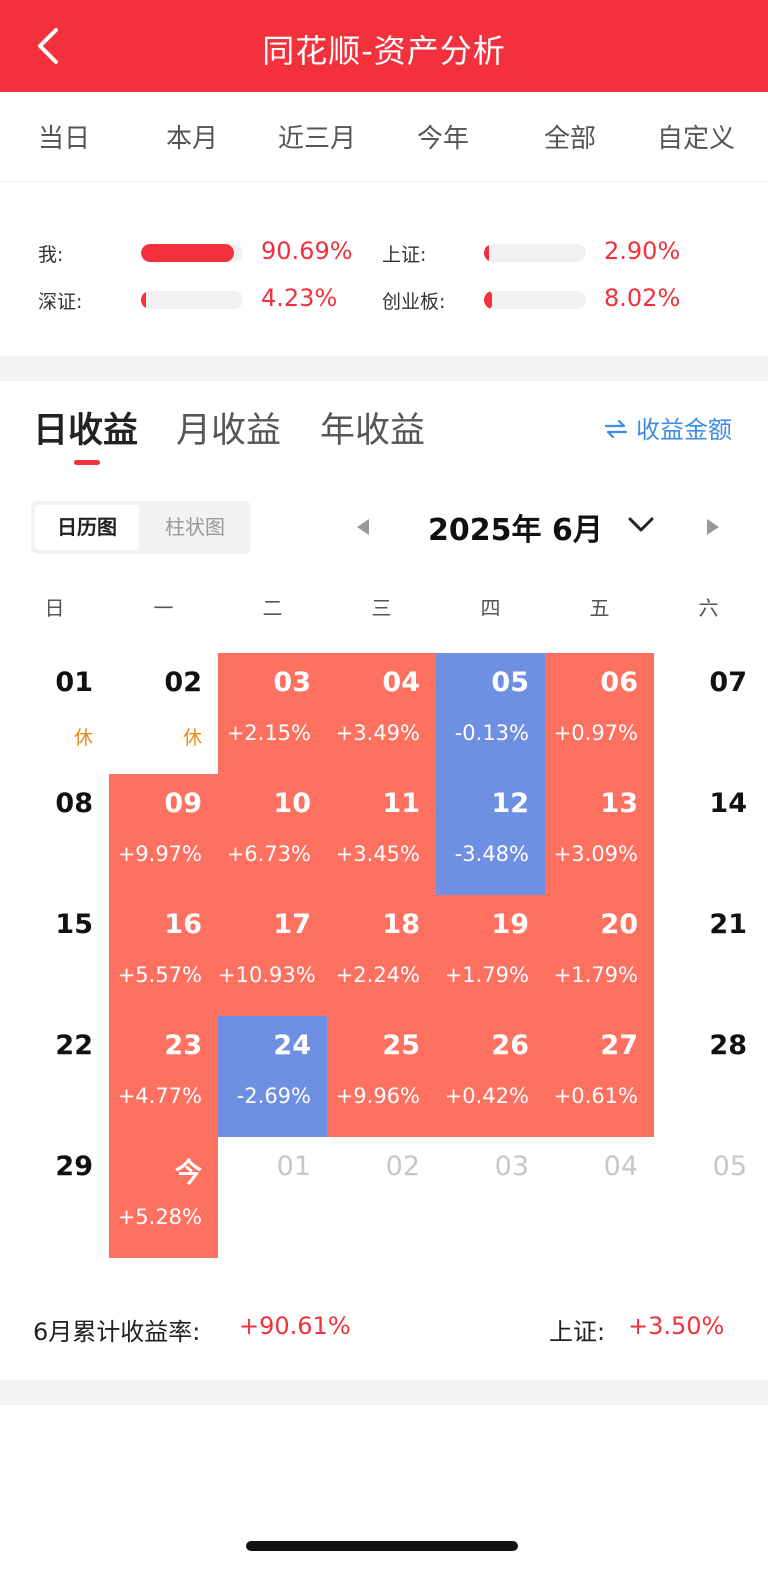 The image size is (768, 1578). What do you see at coordinates (708, 608) in the screenshot?
I see `weekday-label: 六` at bounding box center [708, 608].